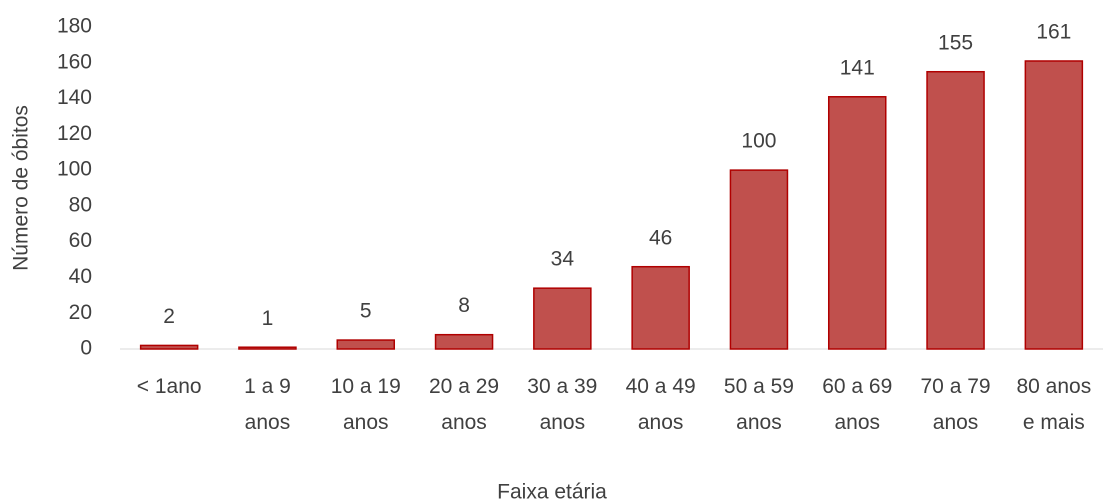 The width and height of the screenshot is (1103, 504). What do you see at coordinates (661, 404) in the screenshot?
I see `x-tick-label: 40 a 49 anos` at bounding box center [661, 404].